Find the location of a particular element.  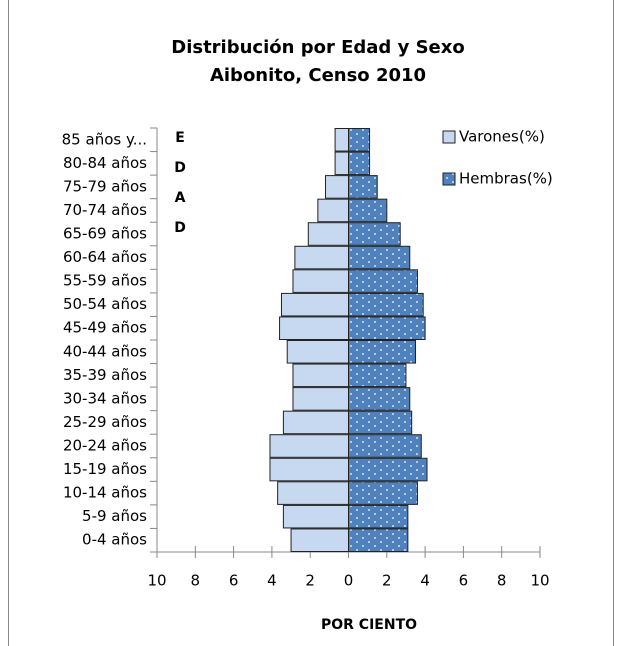

chart-title: Distribución por Edad y Sexo is located at coordinates (317, 47).